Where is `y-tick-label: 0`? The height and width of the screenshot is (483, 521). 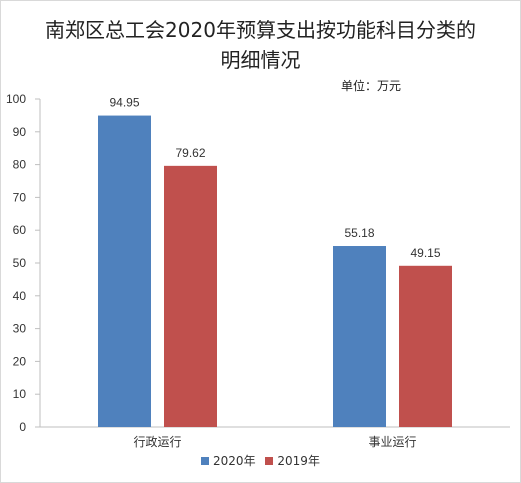
y-tick-label: 0 is located at coordinates (22, 427).